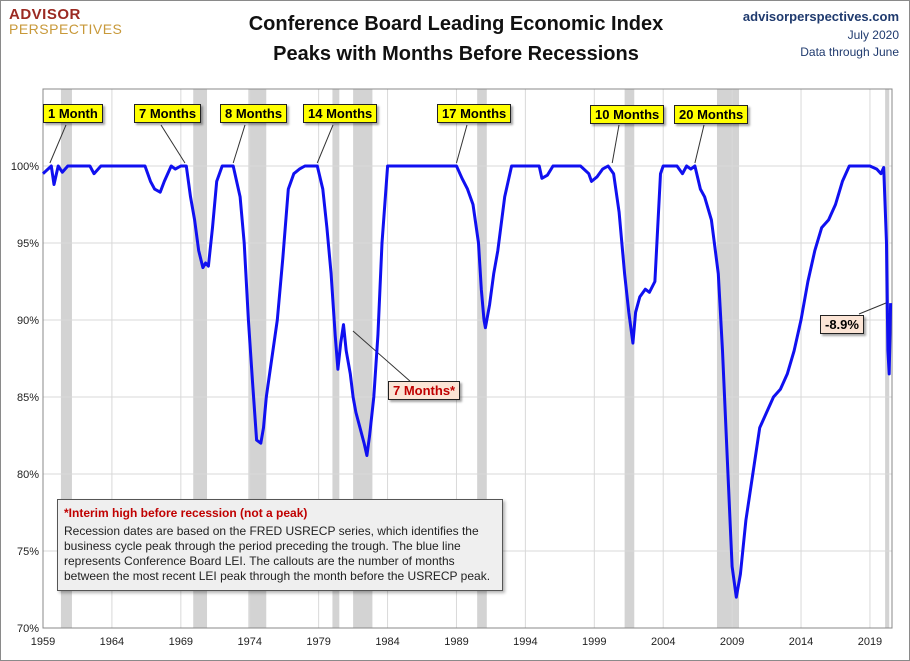 The height and width of the screenshot is (661, 910). I want to click on callout-20-months: 20 Months, so click(711, 114).